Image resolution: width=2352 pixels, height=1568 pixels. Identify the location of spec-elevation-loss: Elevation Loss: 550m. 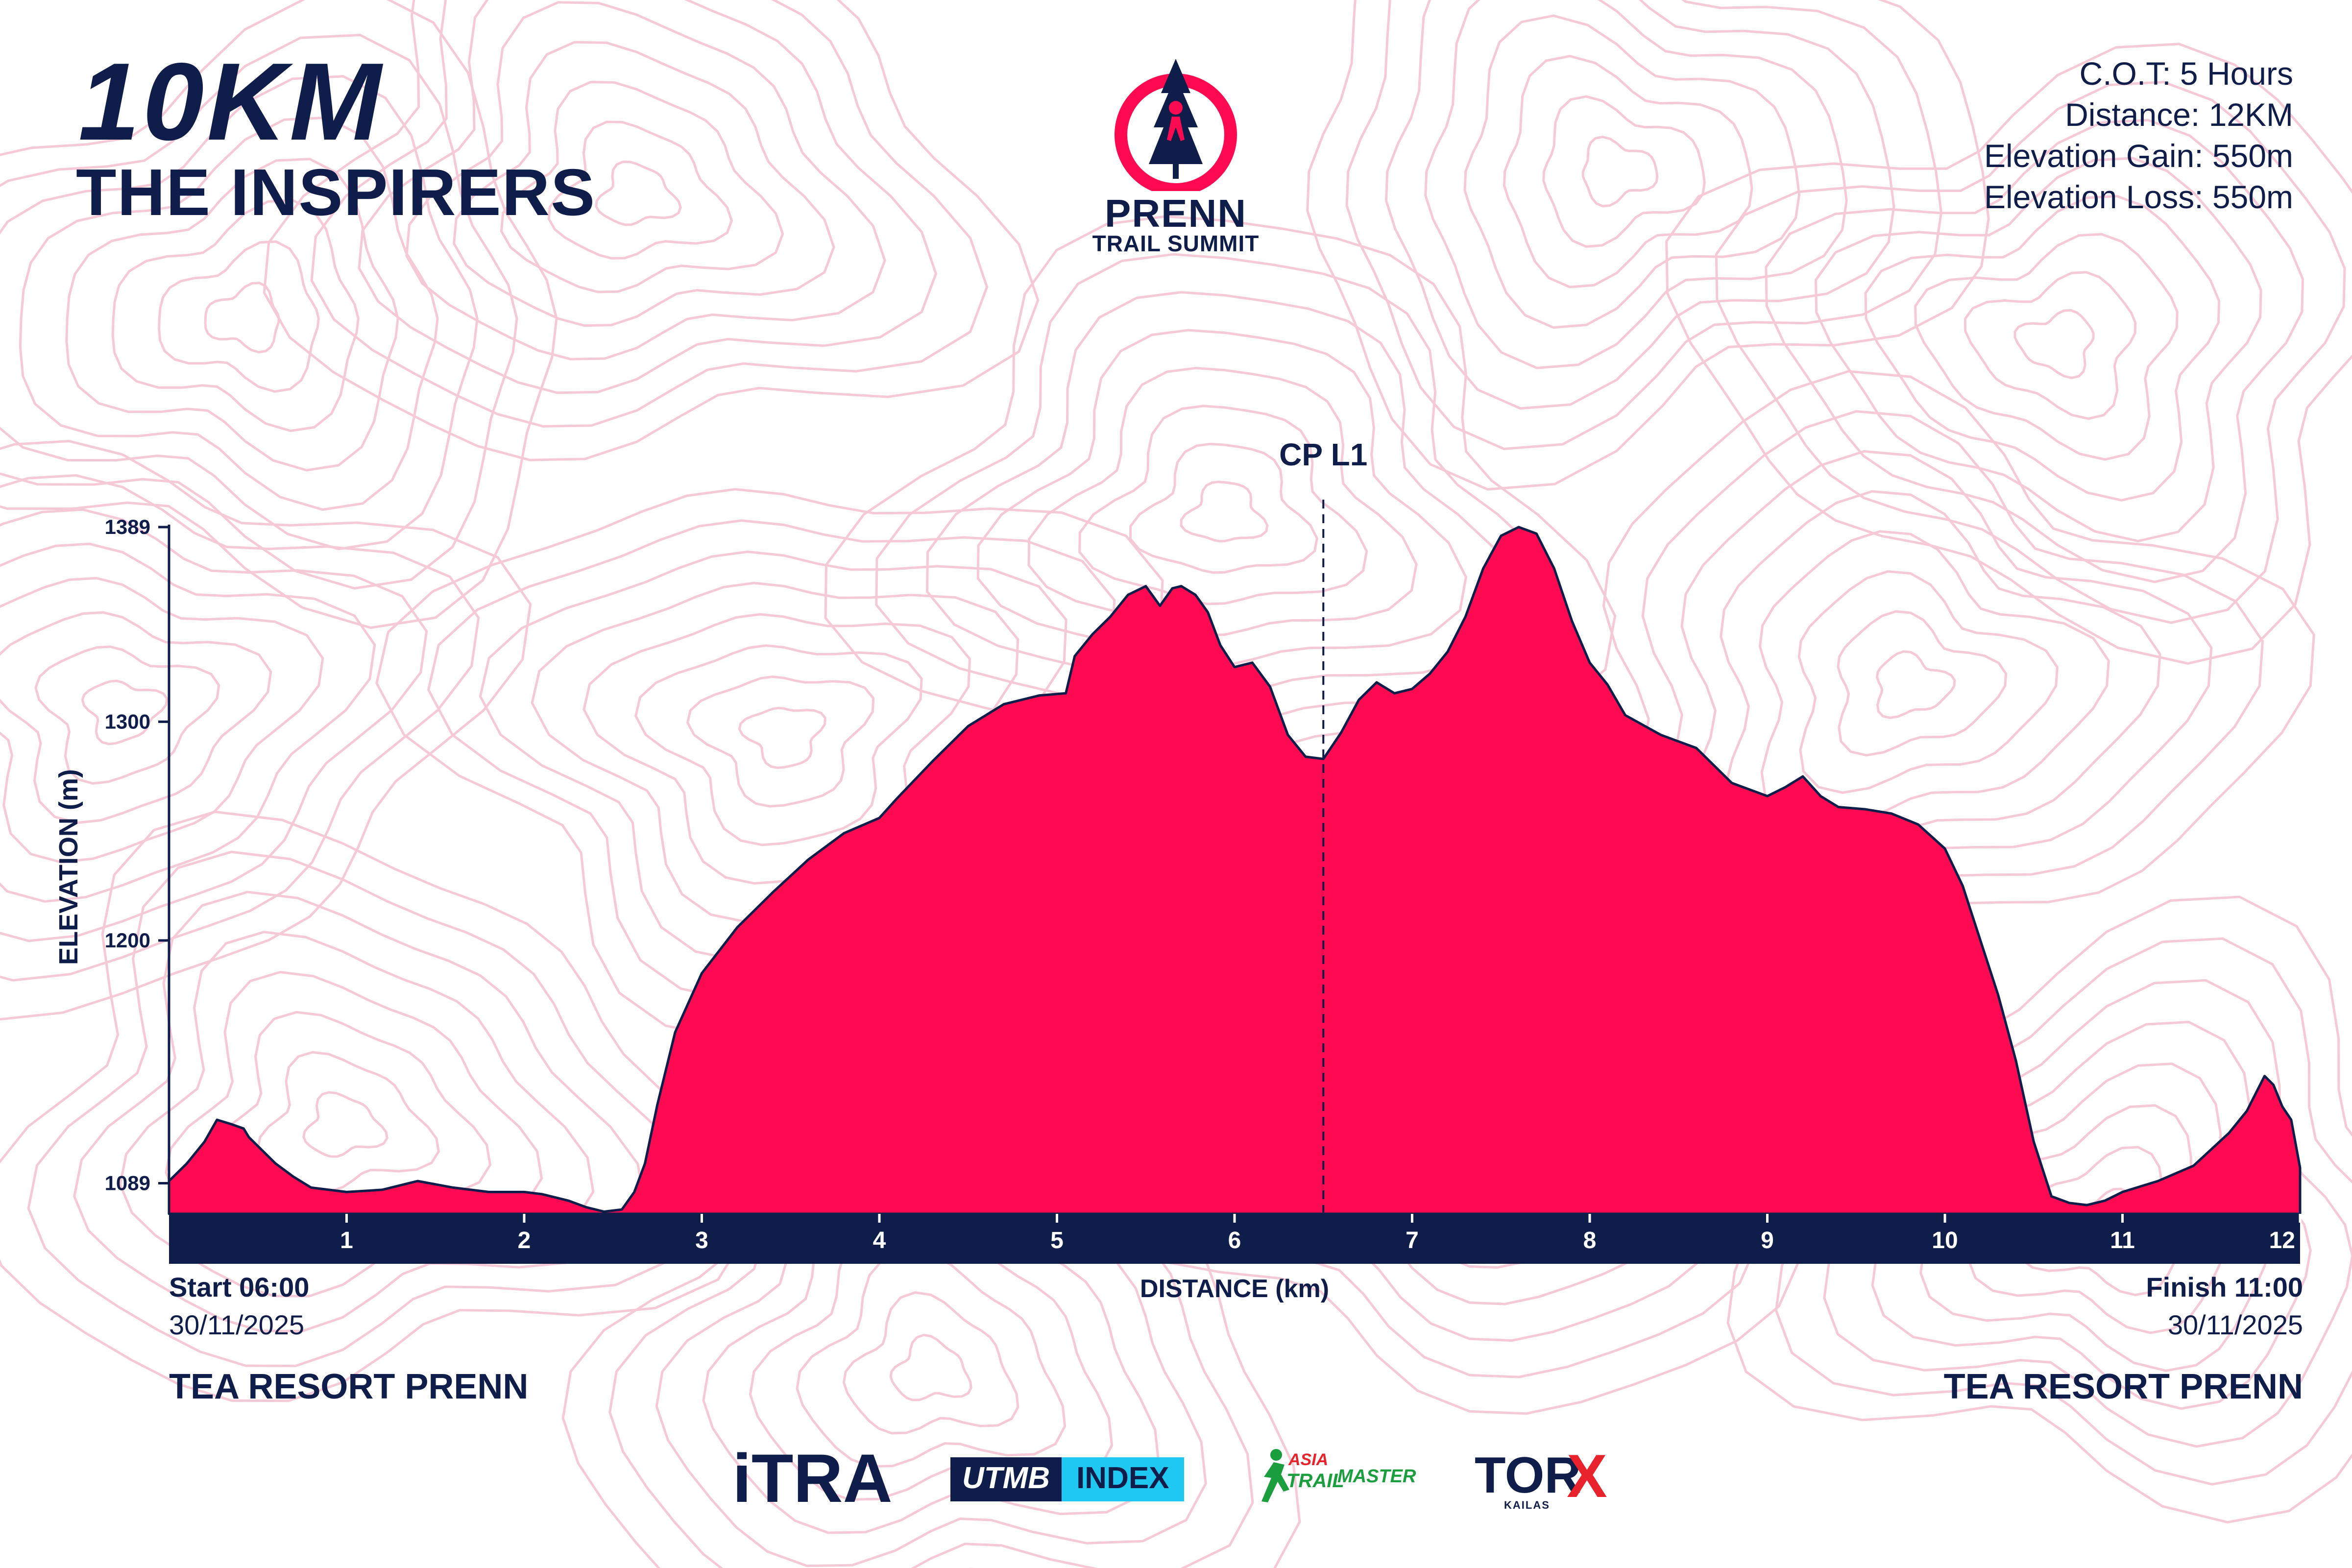
(2138, 197).